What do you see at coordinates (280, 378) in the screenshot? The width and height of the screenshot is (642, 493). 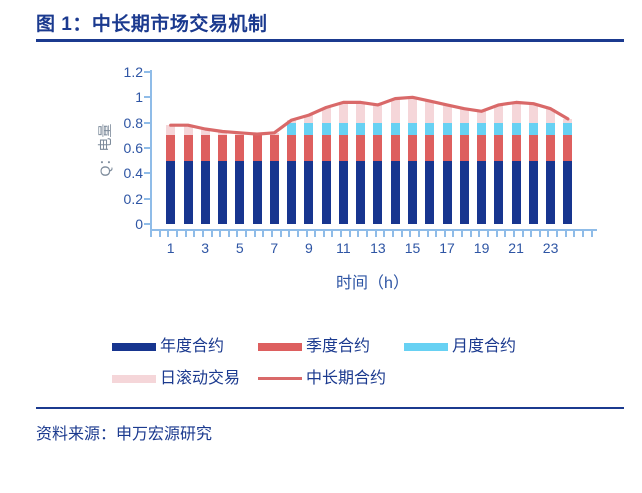 I see `mid-long-term-line-swatch-icon` at bounding box center [280, 378].